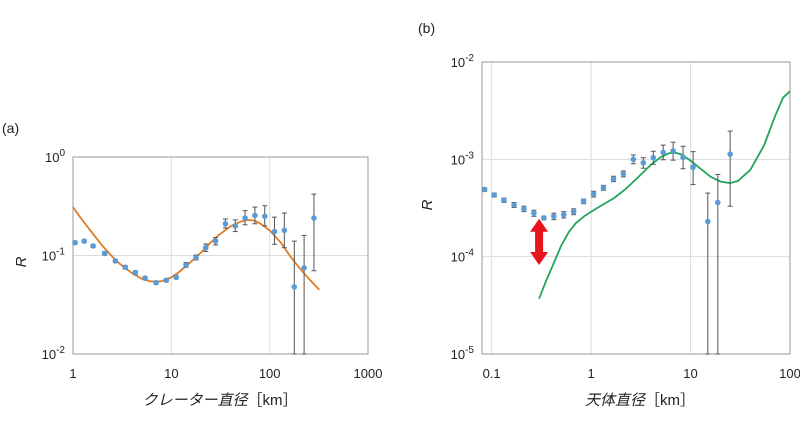 This screenshot has width=800, height=430. I want to click on y-tick-exponent: -4, so click(469, 253).